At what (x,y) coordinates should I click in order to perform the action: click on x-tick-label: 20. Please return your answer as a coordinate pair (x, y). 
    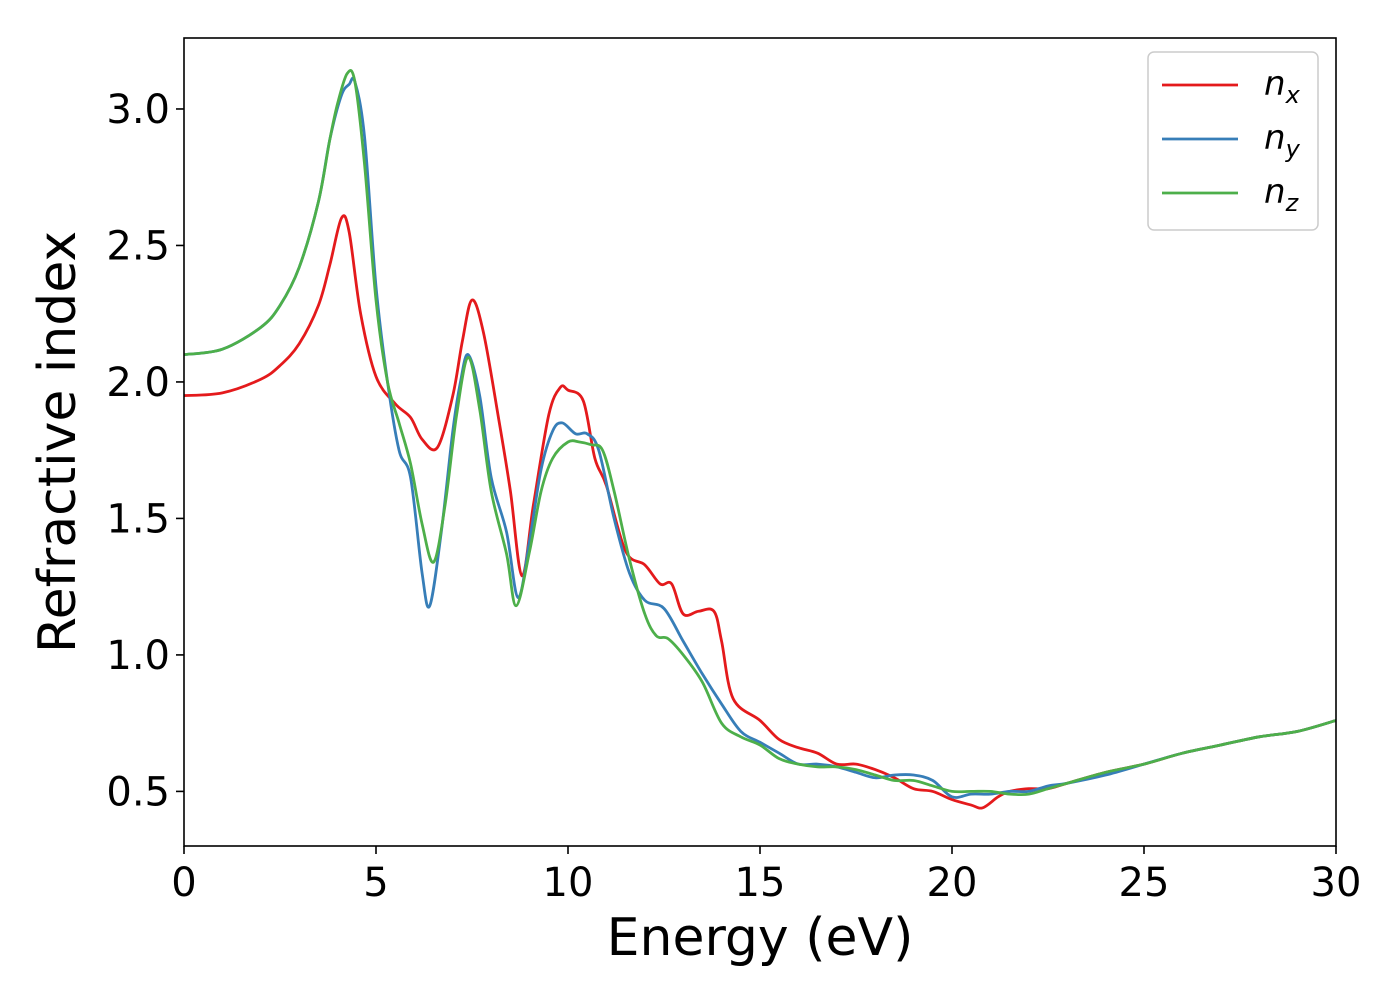
    Looking at the image, I should click on (952, 883).